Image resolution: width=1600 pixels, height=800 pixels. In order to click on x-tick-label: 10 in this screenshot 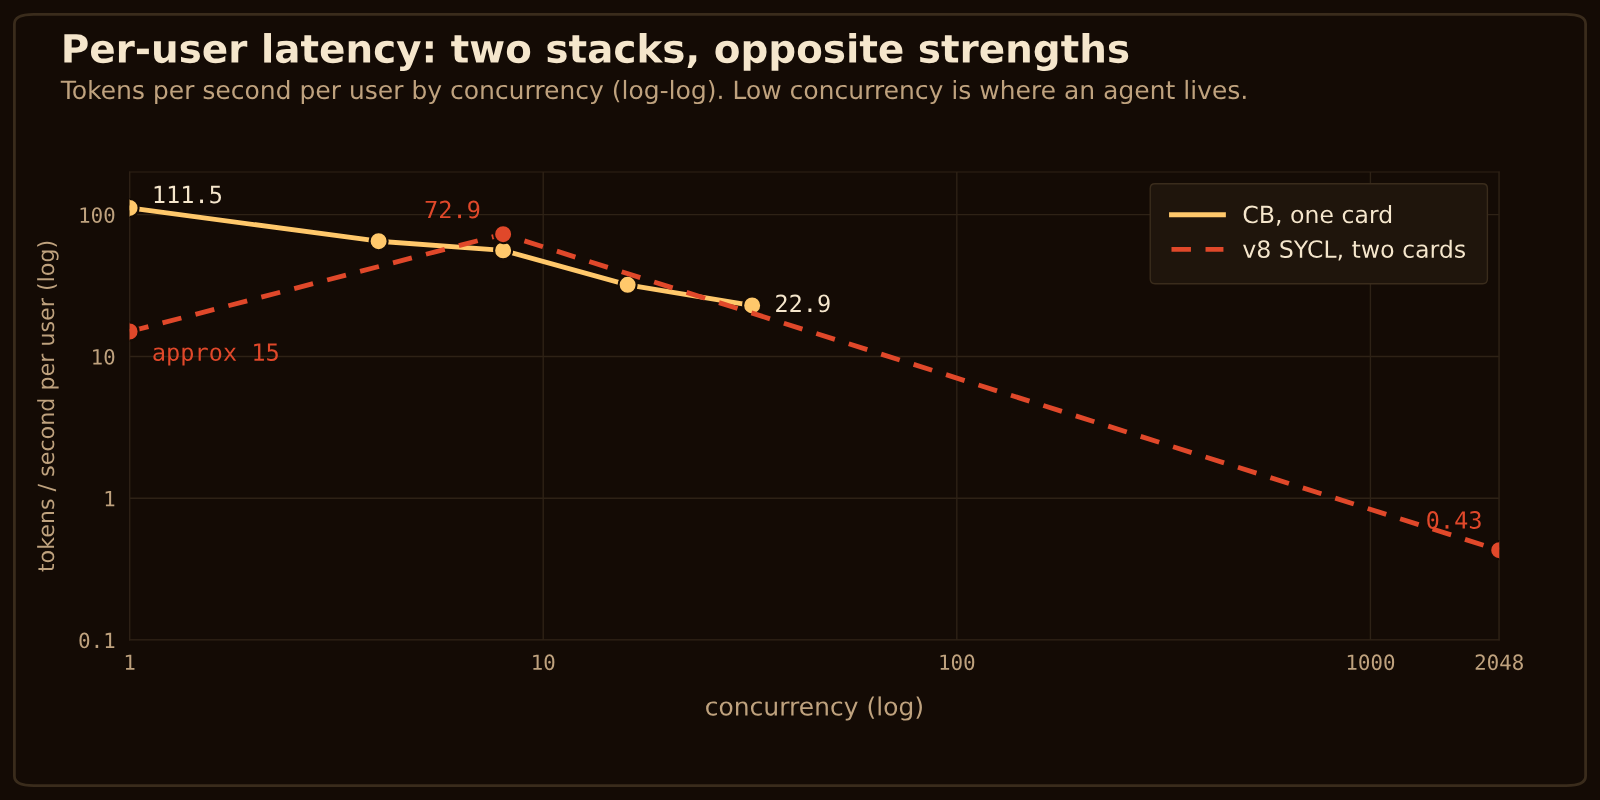, I will do `click(544, 662)`.